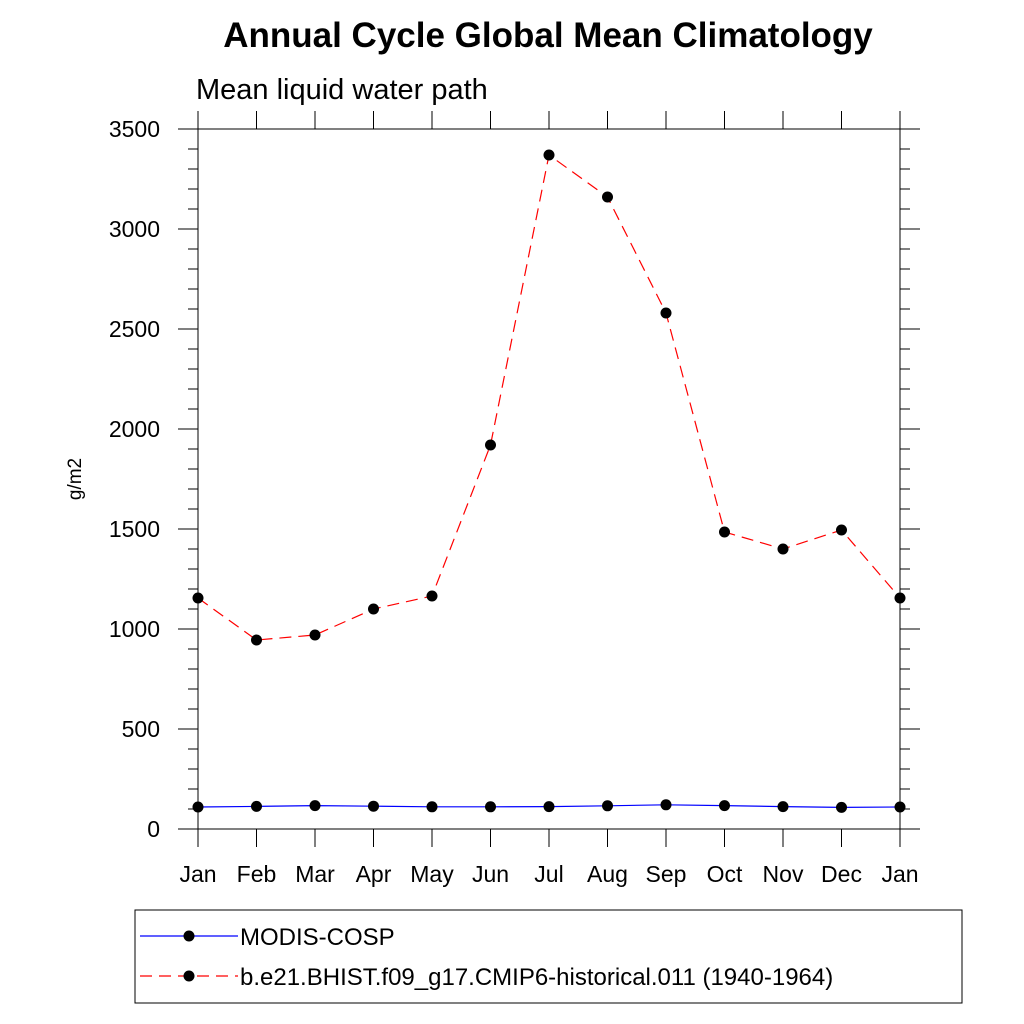  What do you see at coordinates (432, 874) in the screenshot?
I see `x-tick-label: May` at bounding box center [432, 874].